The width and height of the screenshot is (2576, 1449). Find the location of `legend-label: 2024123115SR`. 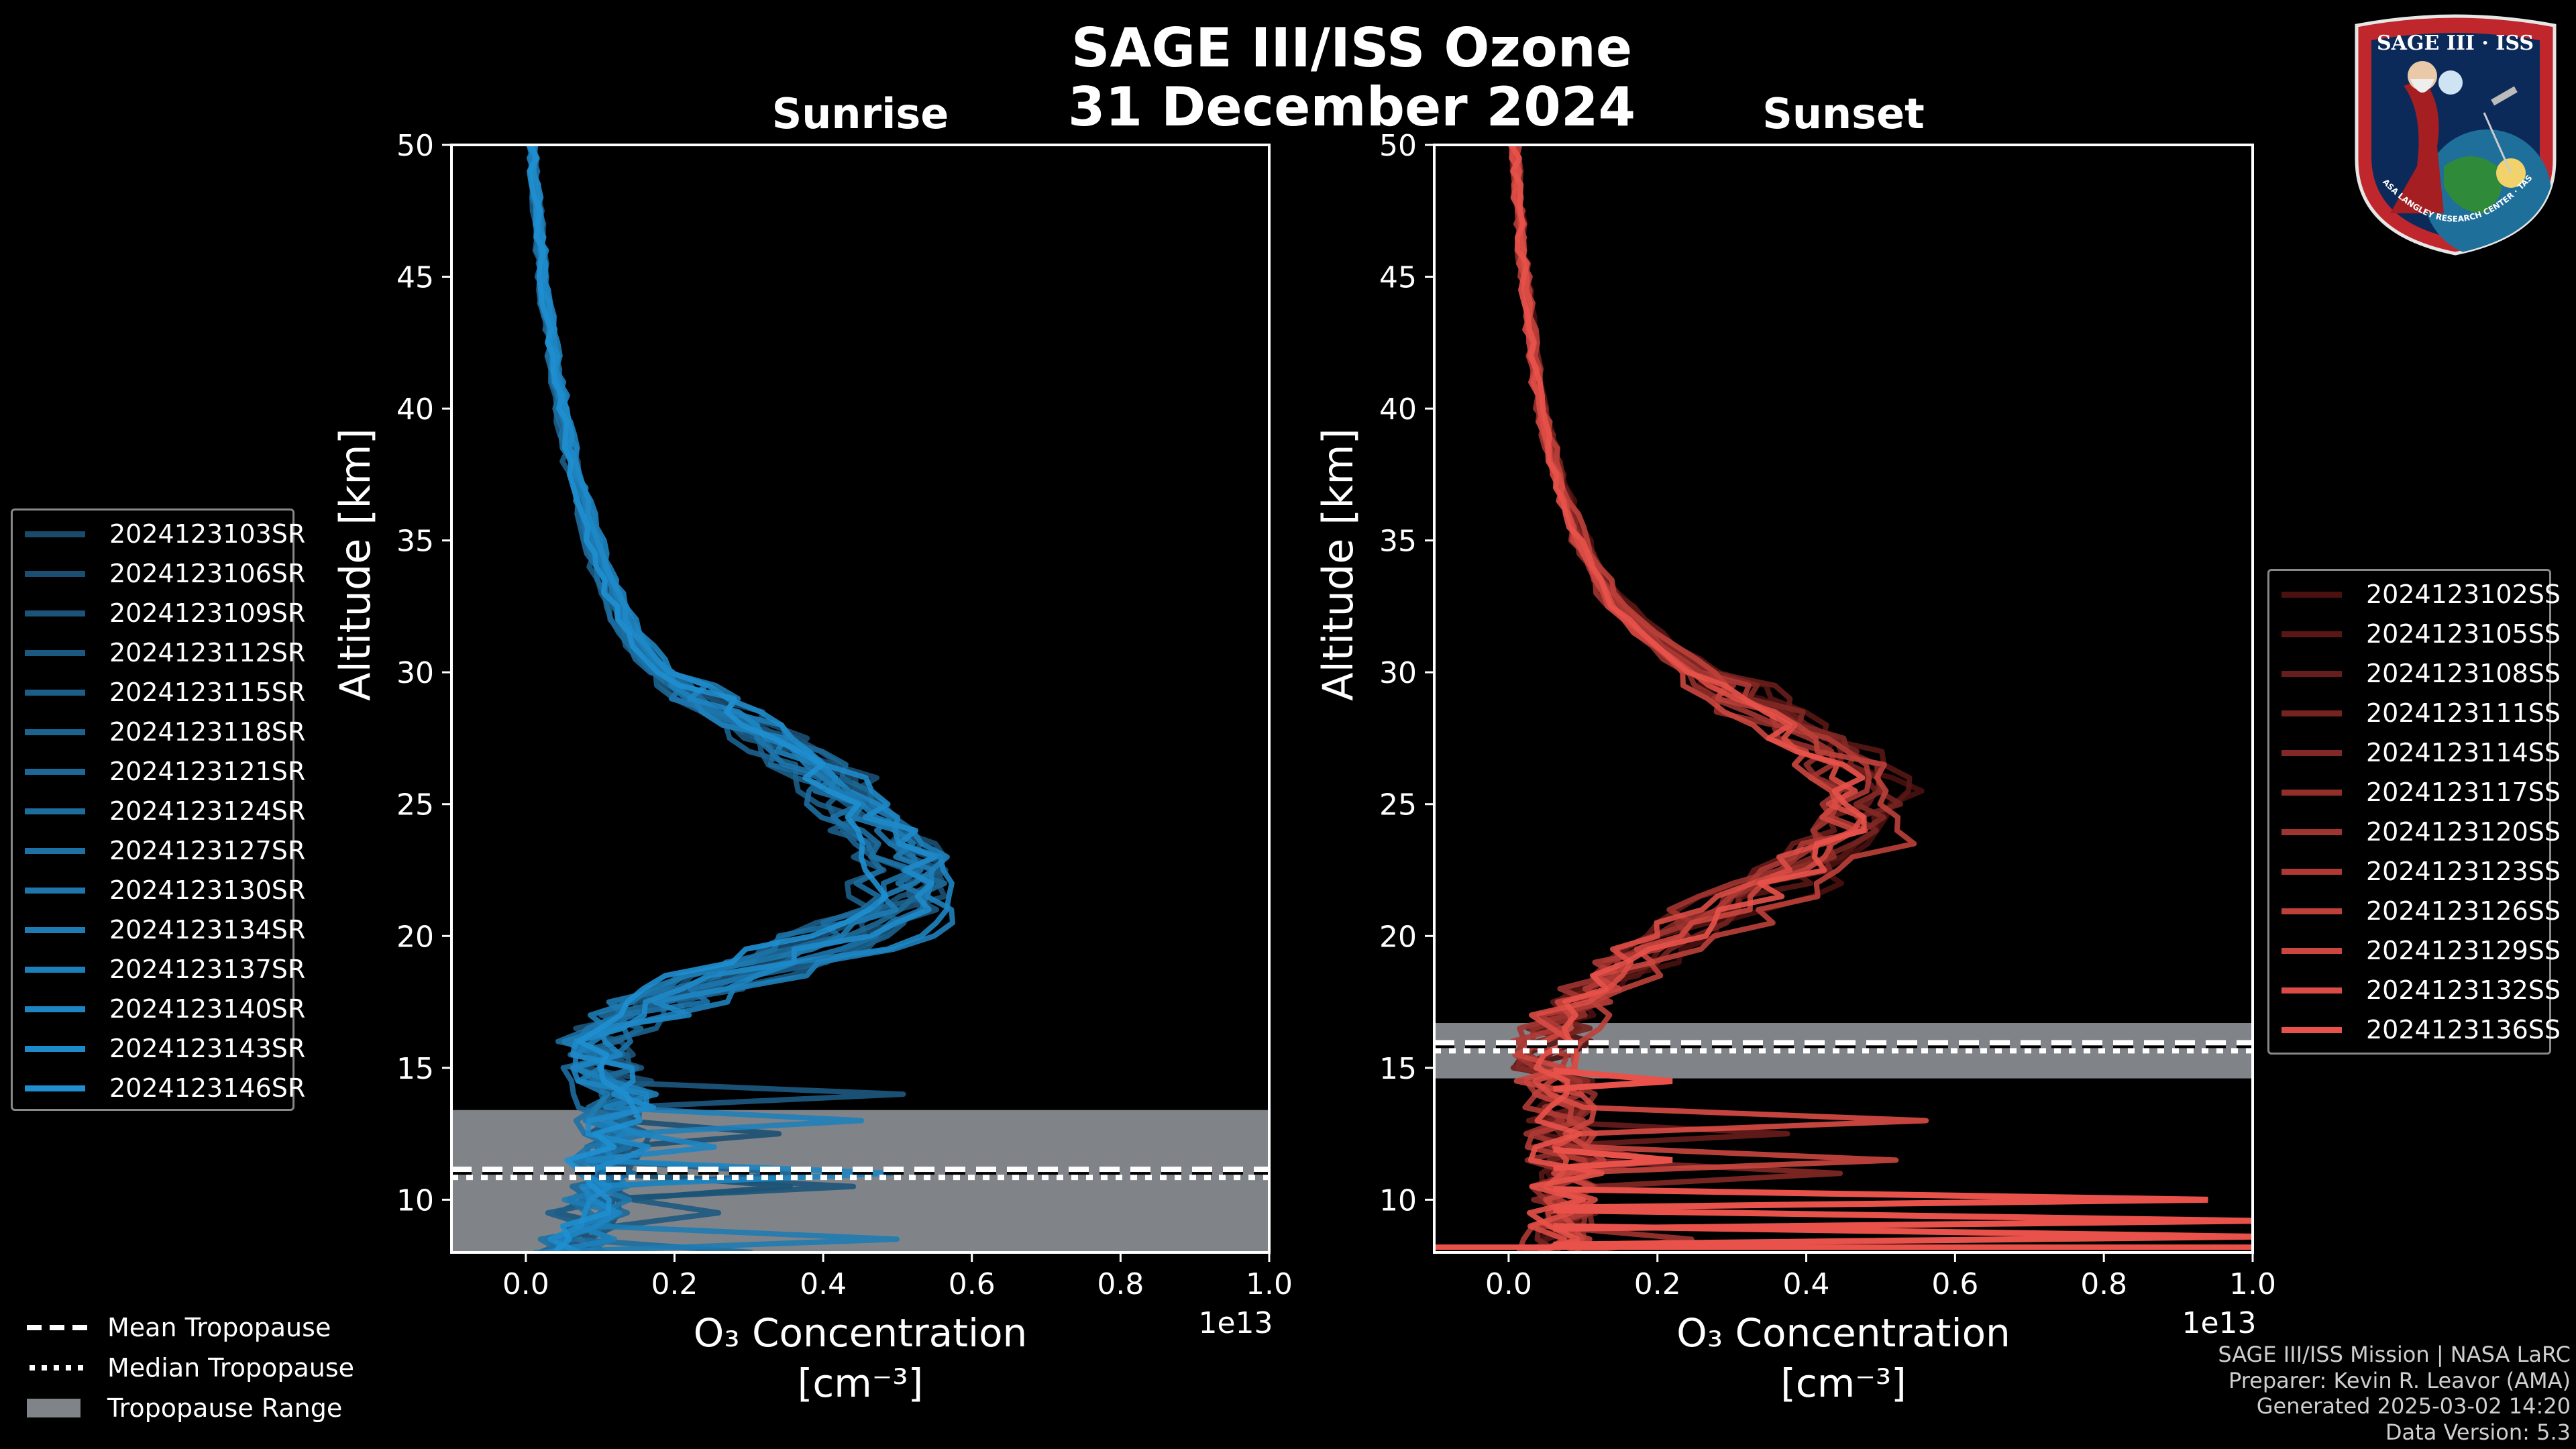

legend-label: 2024123115SR is located at coordinates (207, 692).